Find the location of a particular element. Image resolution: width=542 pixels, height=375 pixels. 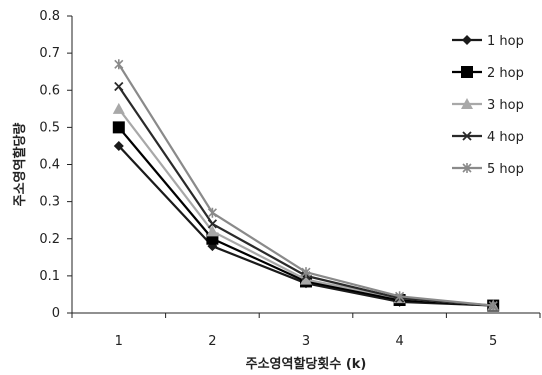

x-tick-label: 1 is located at coordinates (119, 341).